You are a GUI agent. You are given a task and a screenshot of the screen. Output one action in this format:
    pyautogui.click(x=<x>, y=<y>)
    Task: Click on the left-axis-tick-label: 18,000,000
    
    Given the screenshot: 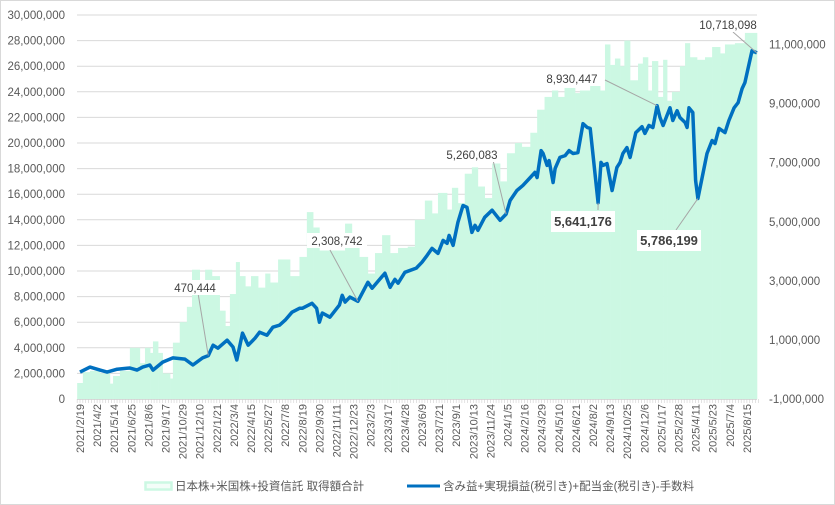 What is the action you would take?
    pyautogui.click(x=36, y=170)
    